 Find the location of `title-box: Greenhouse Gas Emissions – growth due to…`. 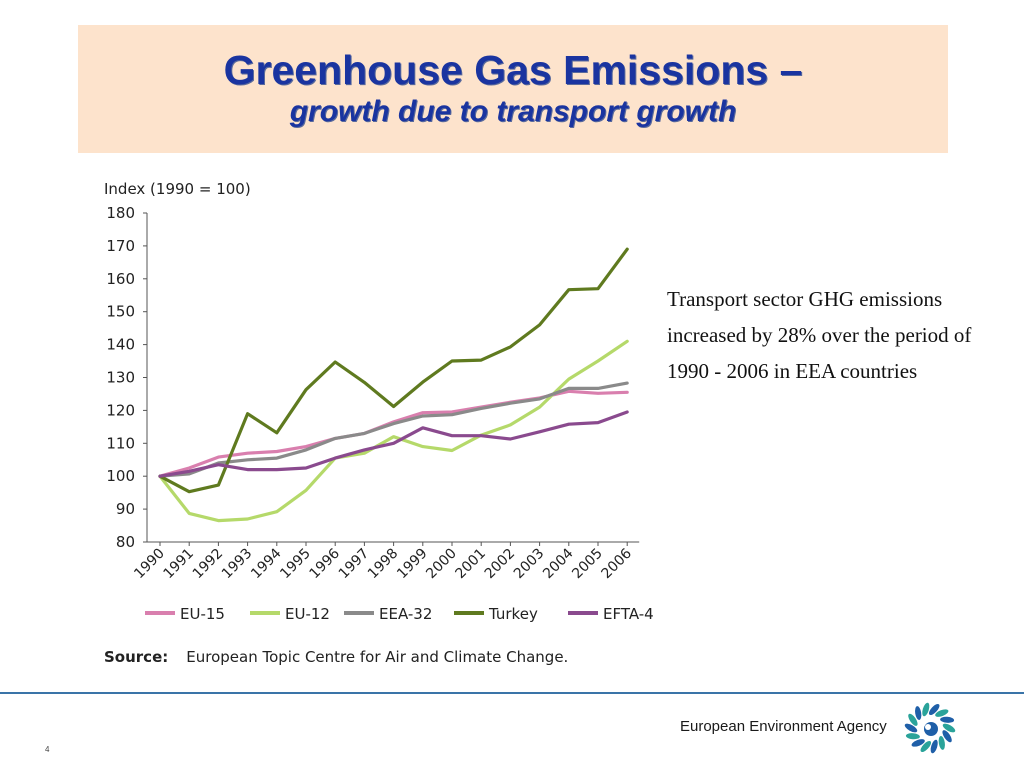

title-box: Greenhouse Gas Emissions – growth due to… is located at coordinates (513, 89).